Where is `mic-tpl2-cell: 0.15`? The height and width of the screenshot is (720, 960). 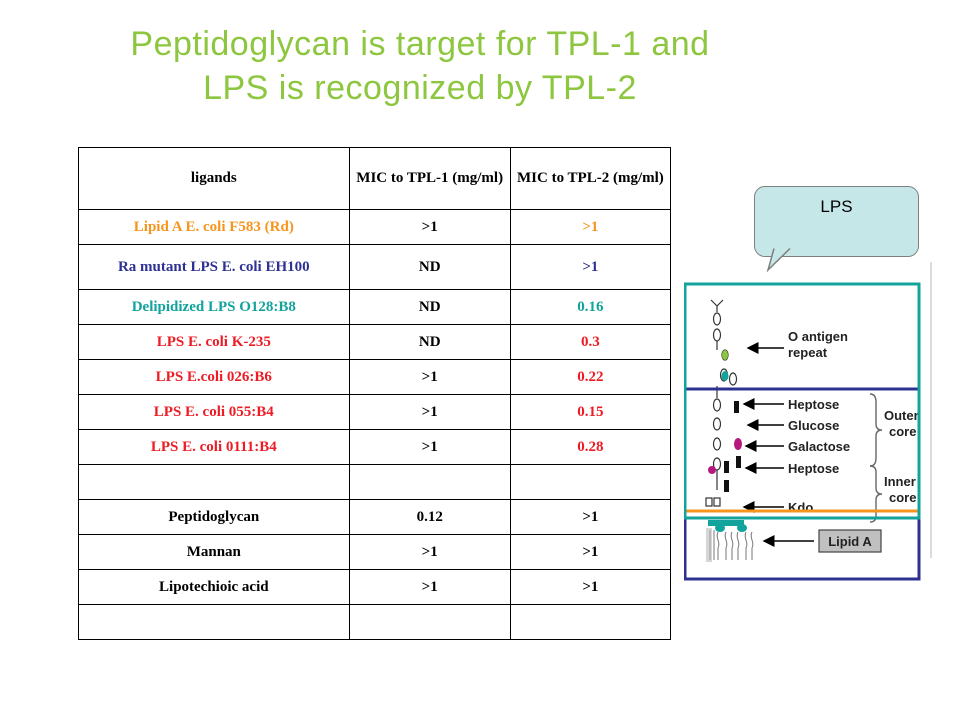 mic-tpl2-cell: 0.15 is located at coordinates (590, 412).